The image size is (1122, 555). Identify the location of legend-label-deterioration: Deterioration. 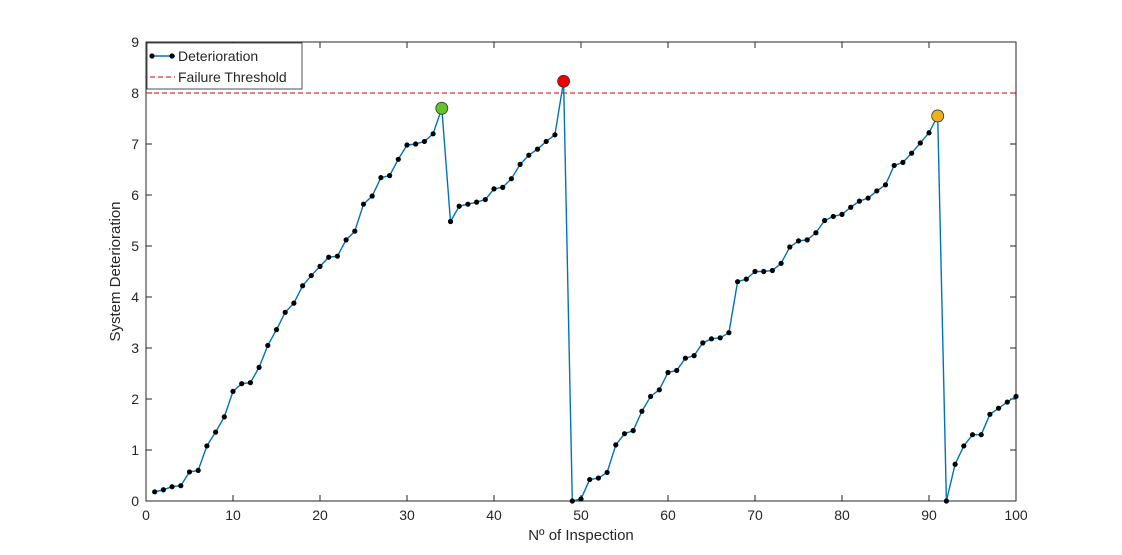
(218, 56).